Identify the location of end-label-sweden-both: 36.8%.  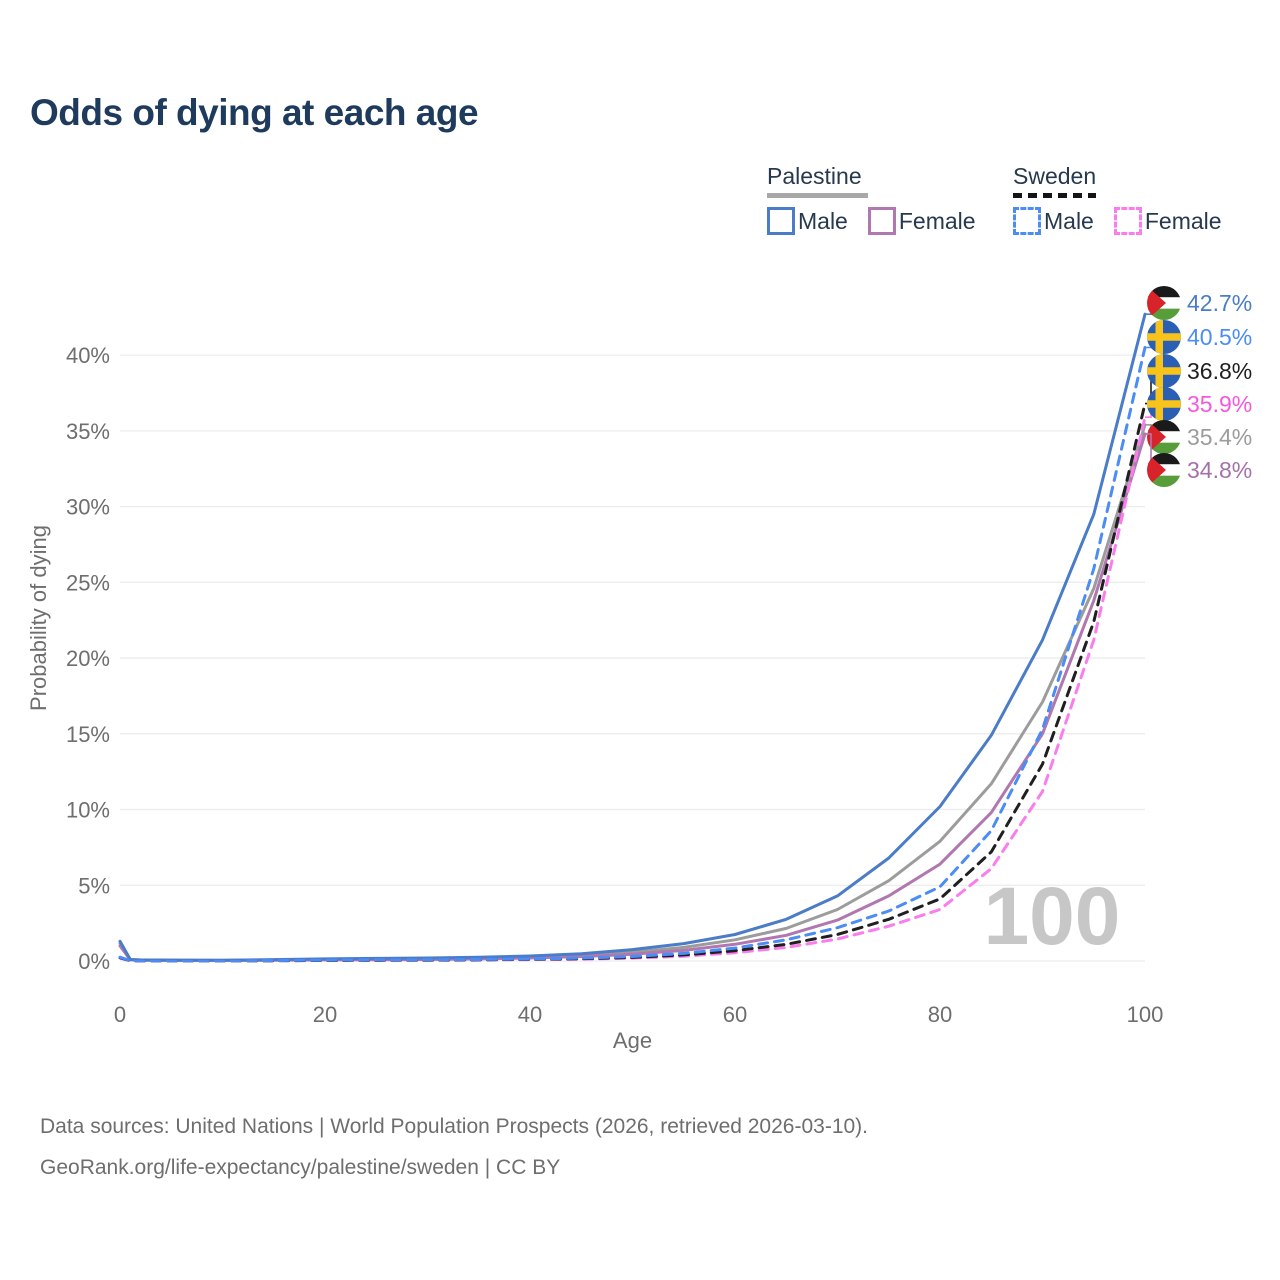
(1198, 379).